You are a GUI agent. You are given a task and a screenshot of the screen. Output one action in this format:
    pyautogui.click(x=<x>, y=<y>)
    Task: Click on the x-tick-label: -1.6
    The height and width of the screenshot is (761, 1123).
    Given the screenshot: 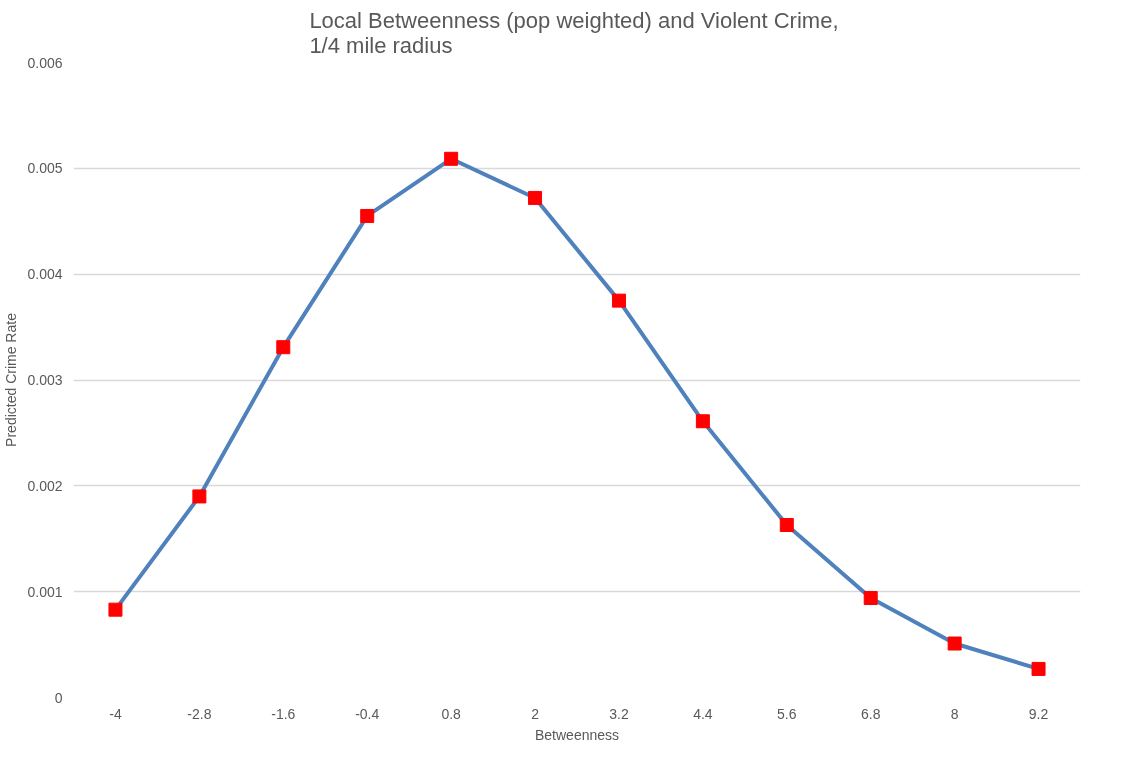 What is the action you would take?
    pyautogui.click(x=283, y=713)
    